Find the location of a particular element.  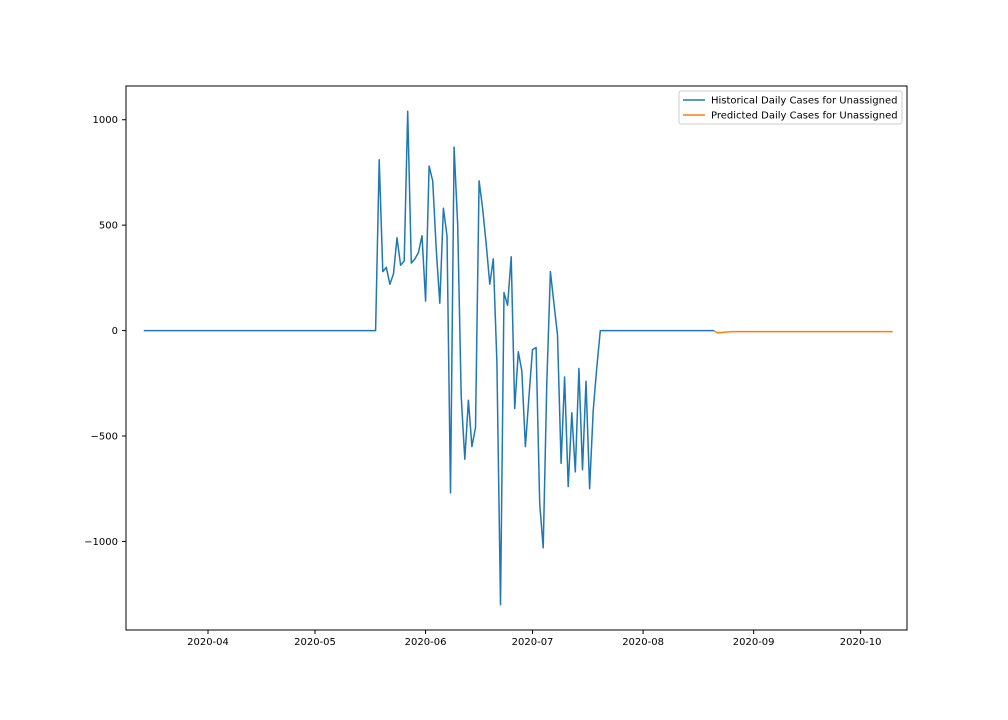

legend-label-predicted: Predicted Daily Cases for Unassigned is located at coordinates (804, 116).